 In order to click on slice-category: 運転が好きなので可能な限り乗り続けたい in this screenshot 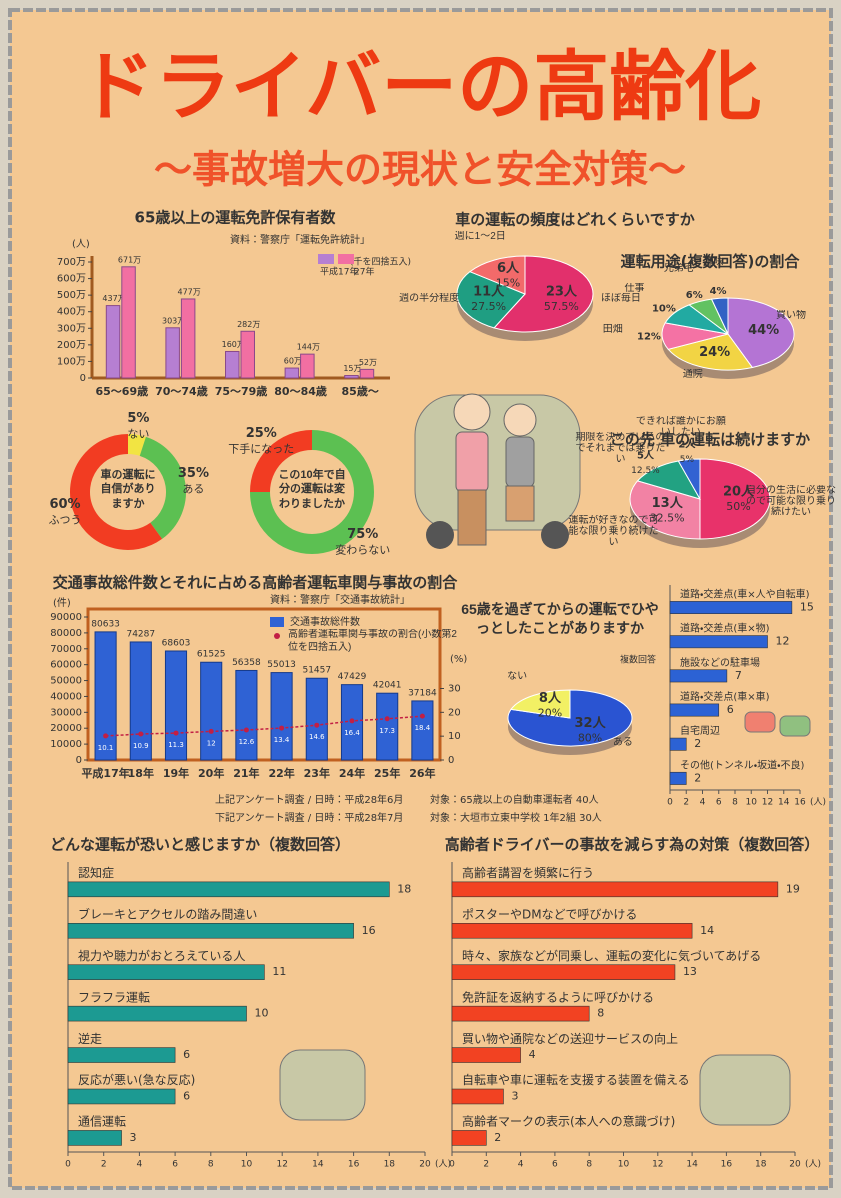, I will do `click(613, 530)`.